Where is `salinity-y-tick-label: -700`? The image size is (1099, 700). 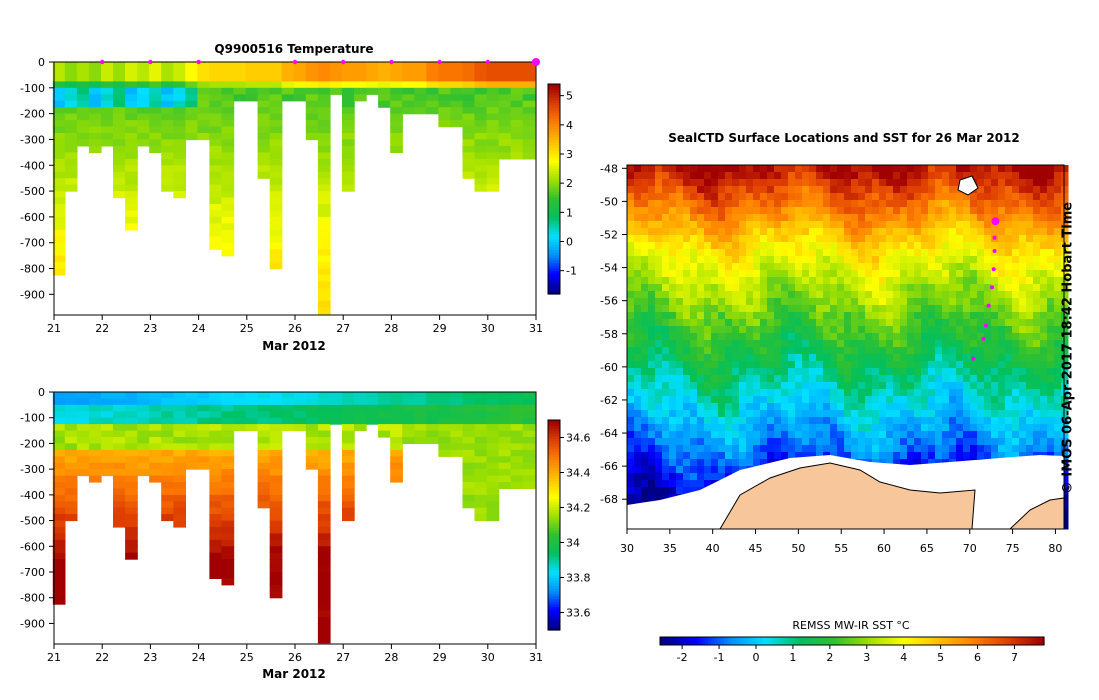
salinity-y-tick-label: -700 is located at coordinates (32, 572).